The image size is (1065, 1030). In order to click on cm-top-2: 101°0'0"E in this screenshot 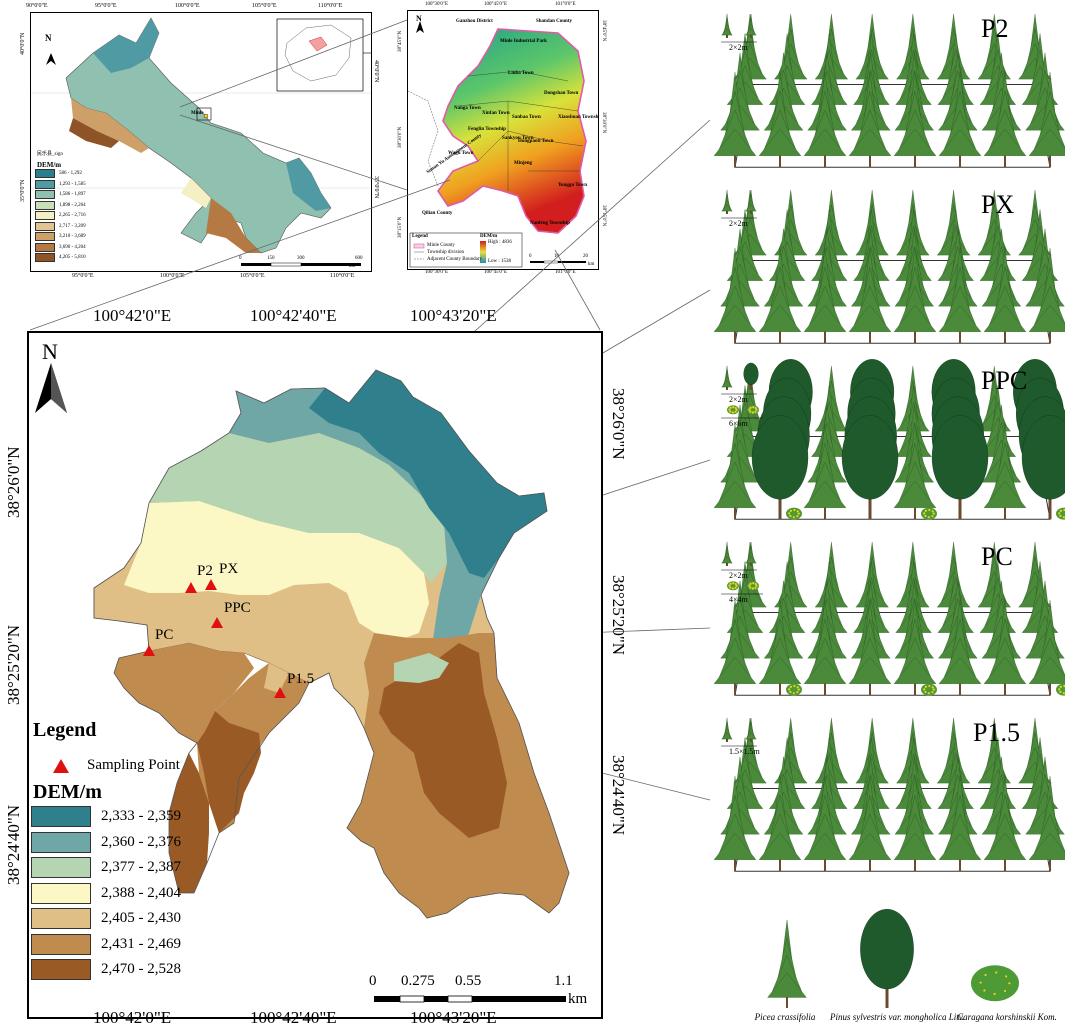, I will do `click(565, 4)`.